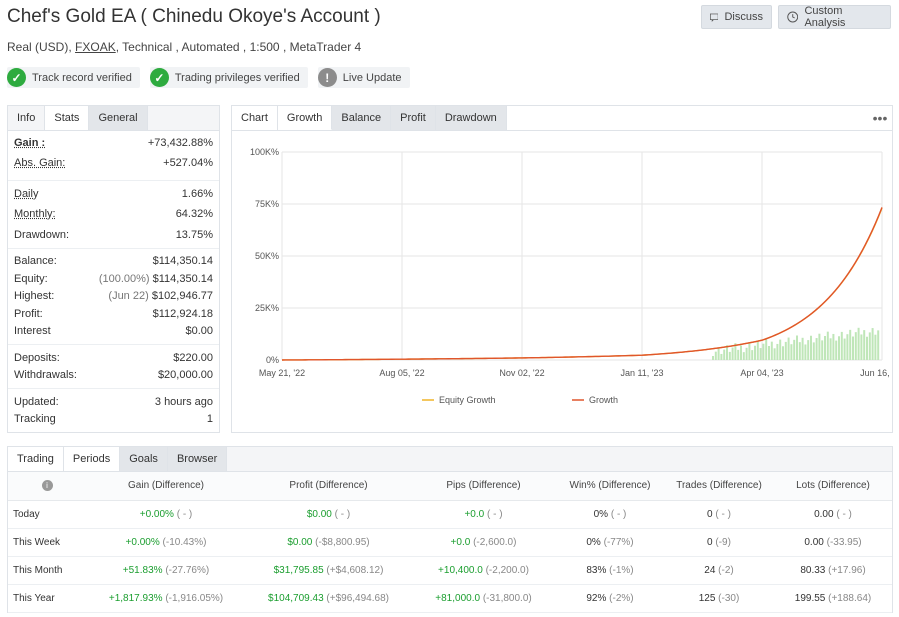  Describe the element at coordinates (27, 118) in the screenshot. I see `tab-info: Info` at that location.